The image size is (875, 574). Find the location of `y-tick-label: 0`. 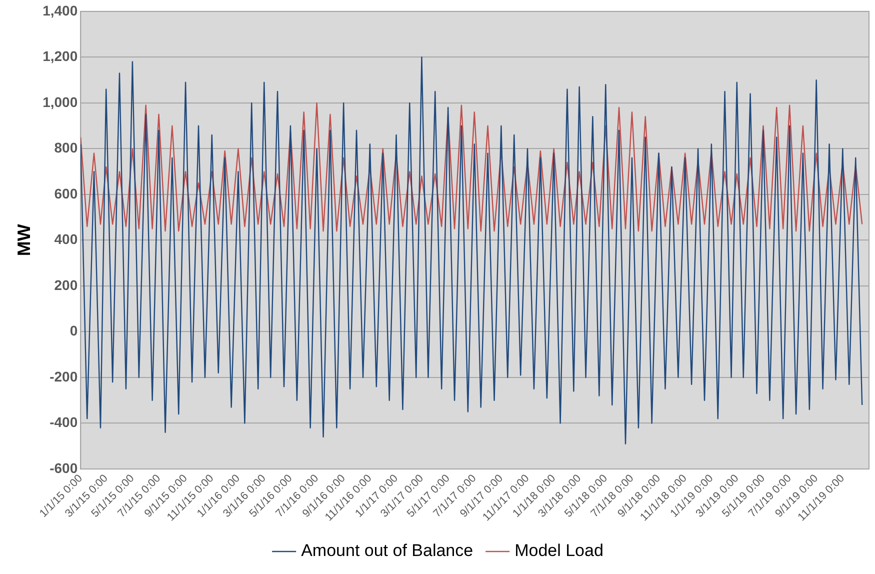

y-tick-label: 0 is located at coordinates (74, 330).